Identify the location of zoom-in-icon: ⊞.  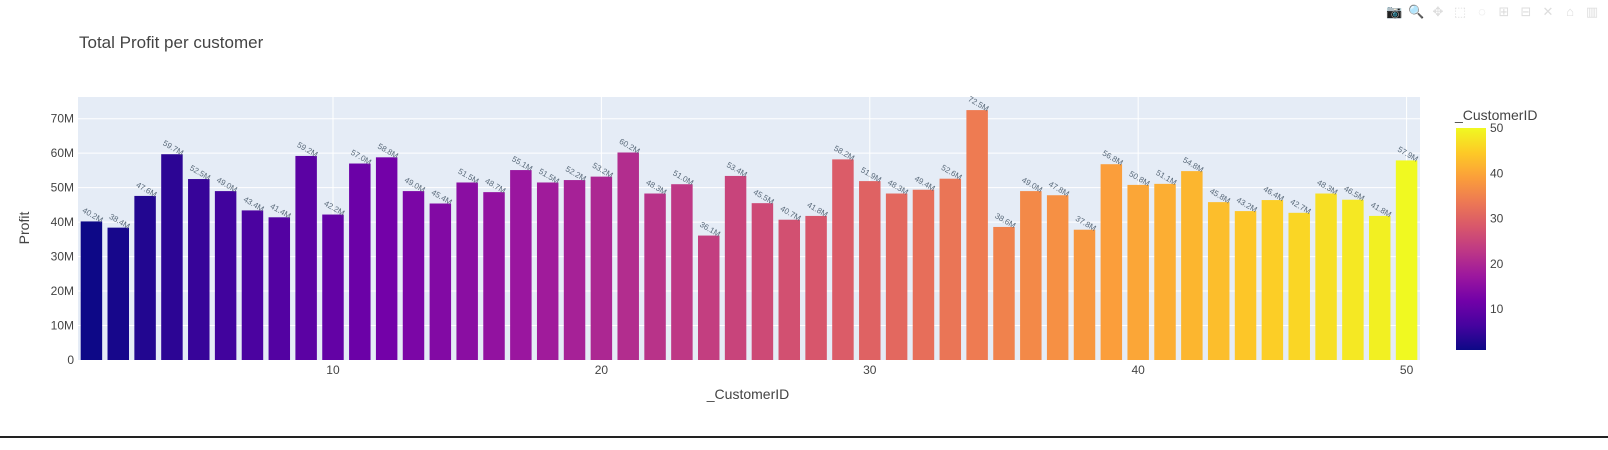
(1504, 11).